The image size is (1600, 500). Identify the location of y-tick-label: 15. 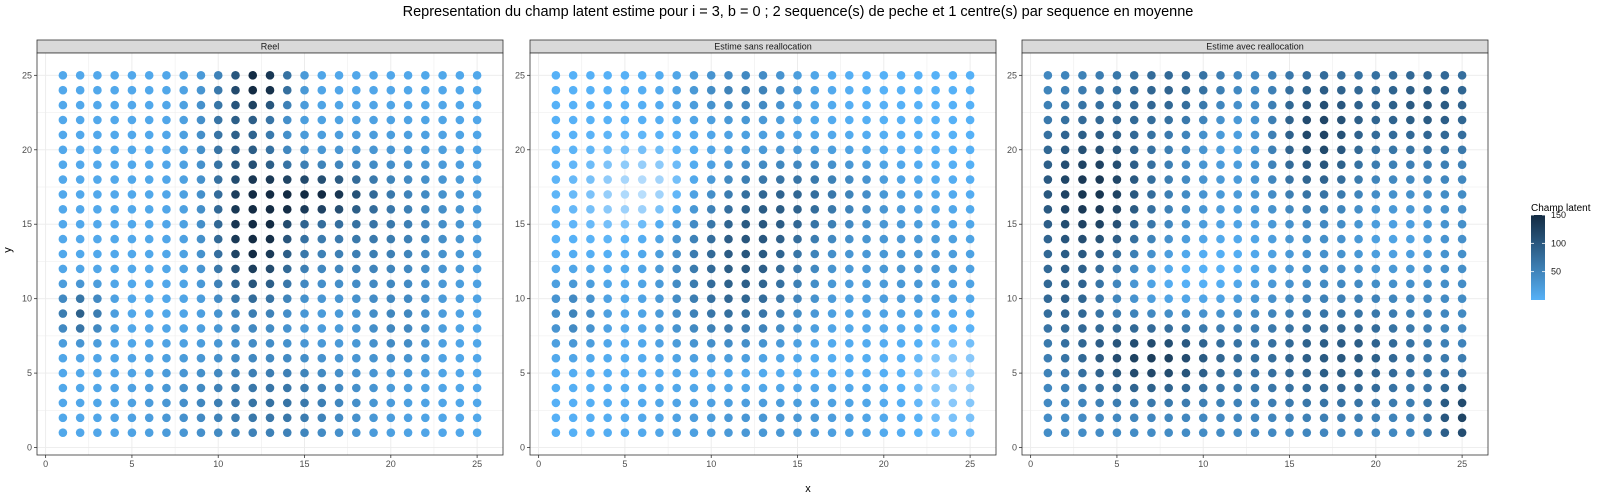
(27, 224).